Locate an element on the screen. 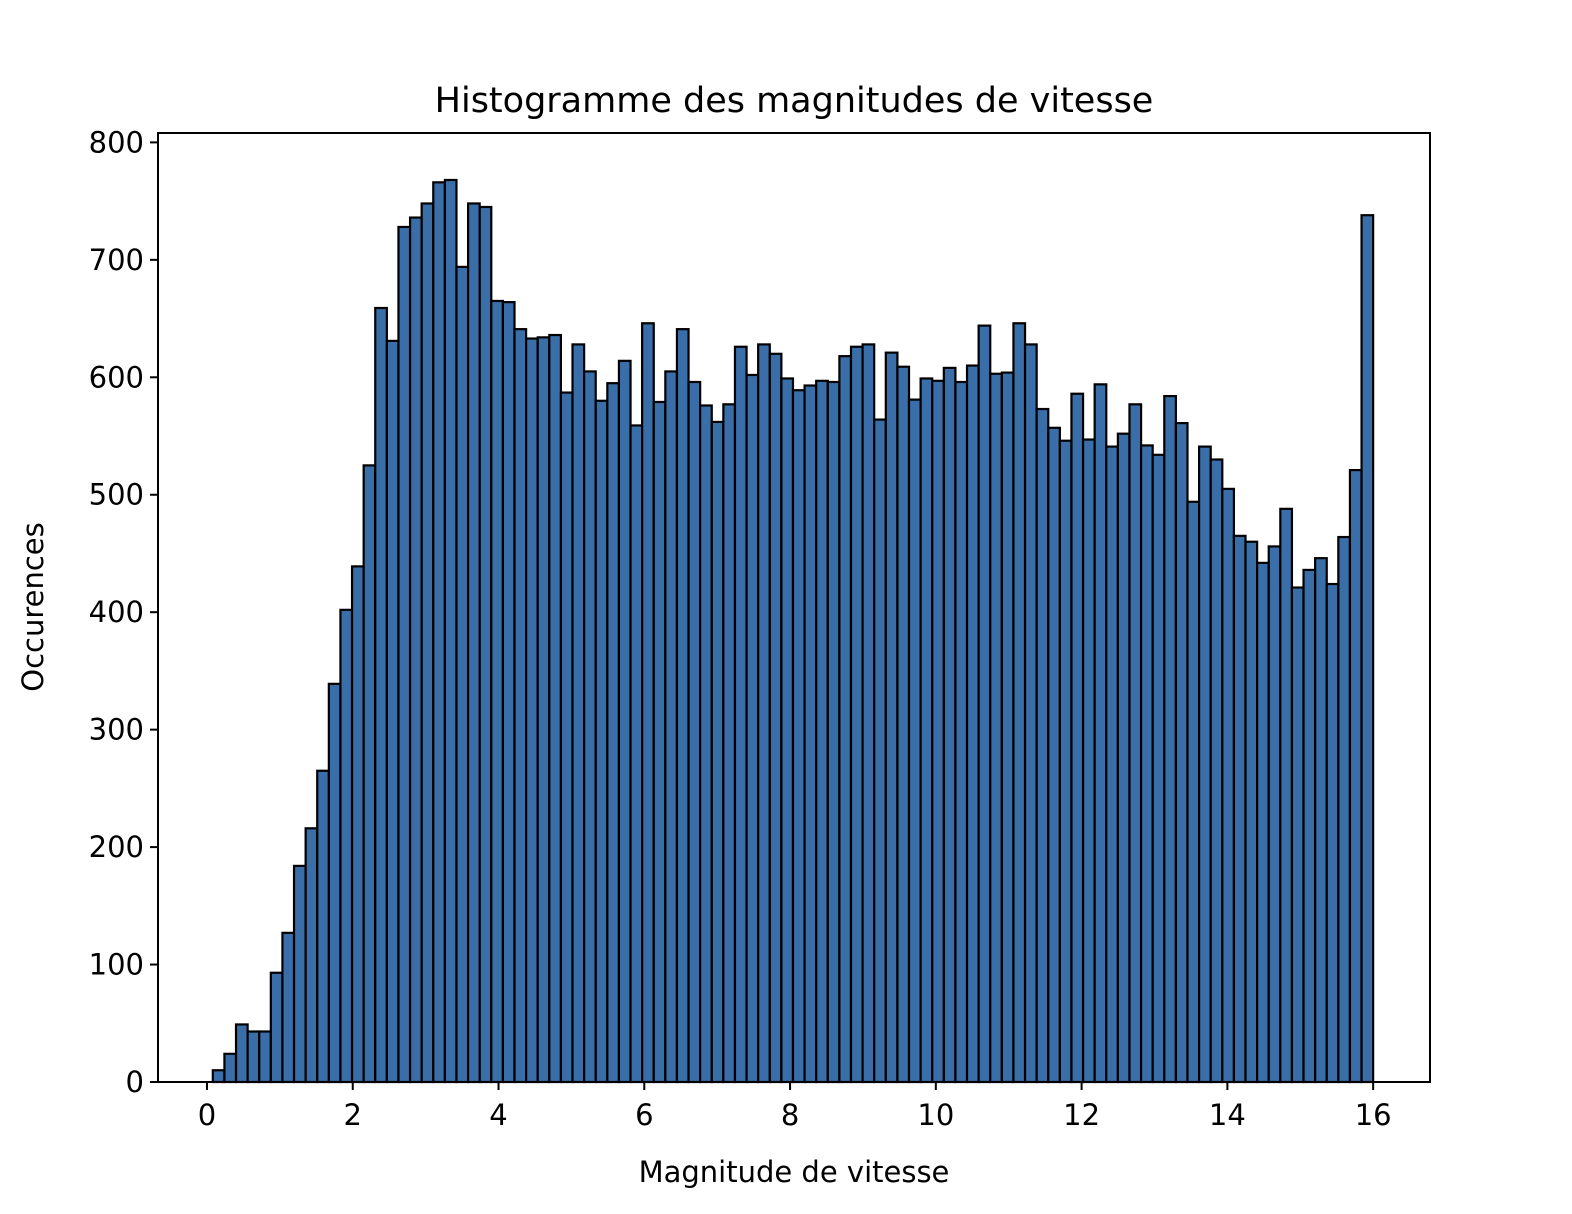 This screenshot has width=1572, height=1214. chart-title: Histogramme des magnitudes de vitesse is located at coordinates (794, 101).